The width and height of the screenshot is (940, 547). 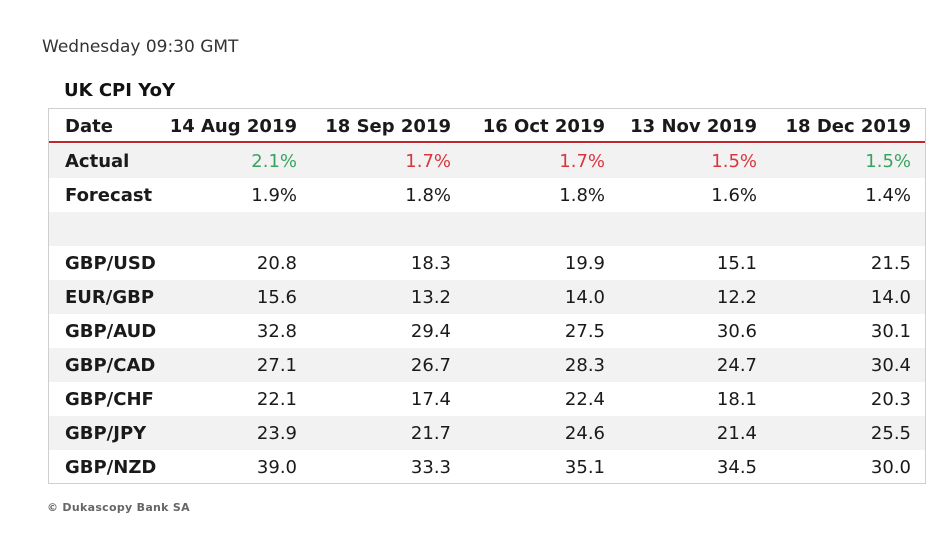 What do you see at coordinates (428, 161) in the screenshot?
I see `cell-actual-2: 1.7%` at bounding box center [428, 161].